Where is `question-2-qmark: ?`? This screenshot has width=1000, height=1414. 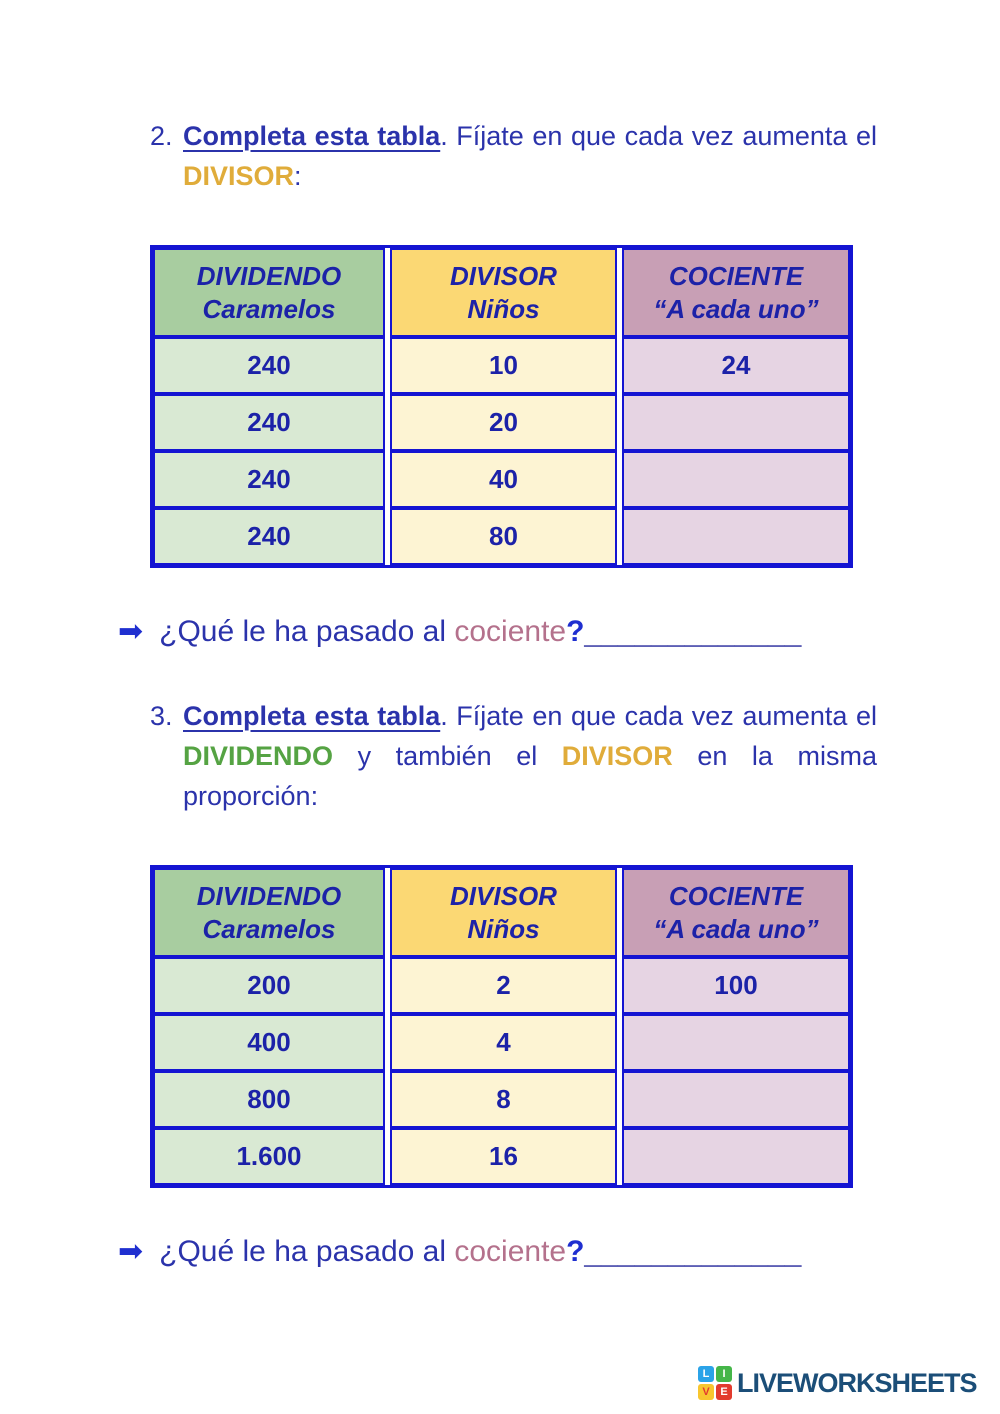 question-2-qmark: ? is located at coordinates (575, 1251).